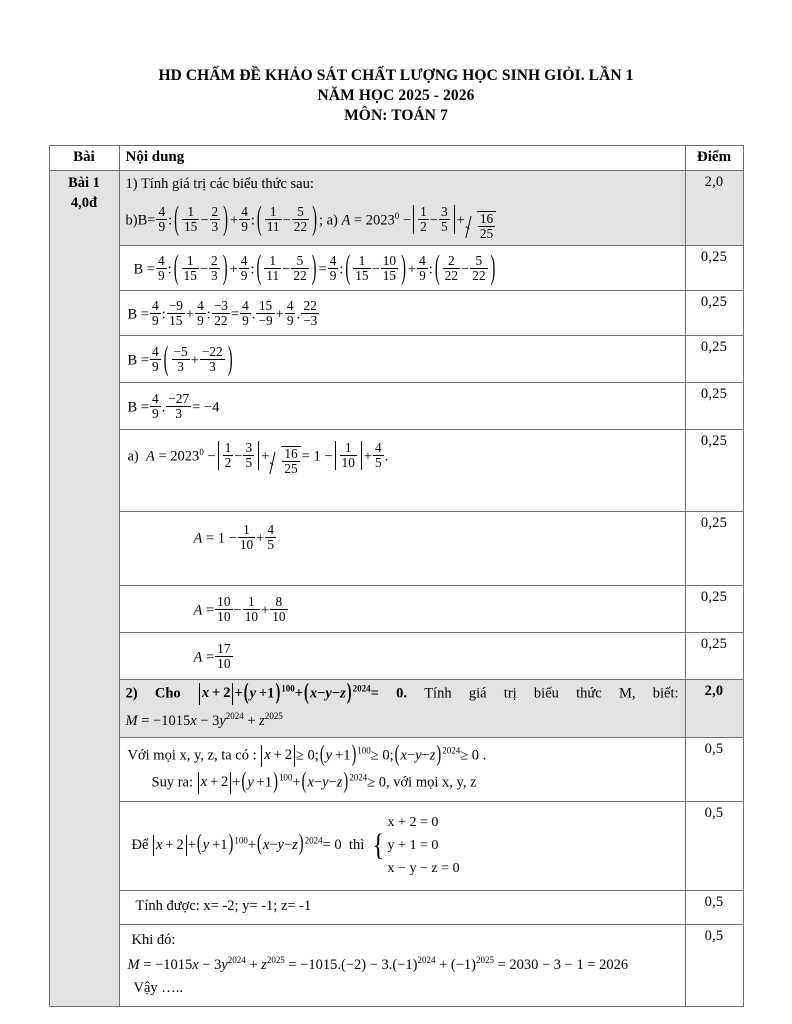 This screenshot has width=792, height=1024. Describe the element at coordinates (192, 754) in the screenshot. I see `voi-moi-label: Với mọi x, y, z, ta có :` at that location.